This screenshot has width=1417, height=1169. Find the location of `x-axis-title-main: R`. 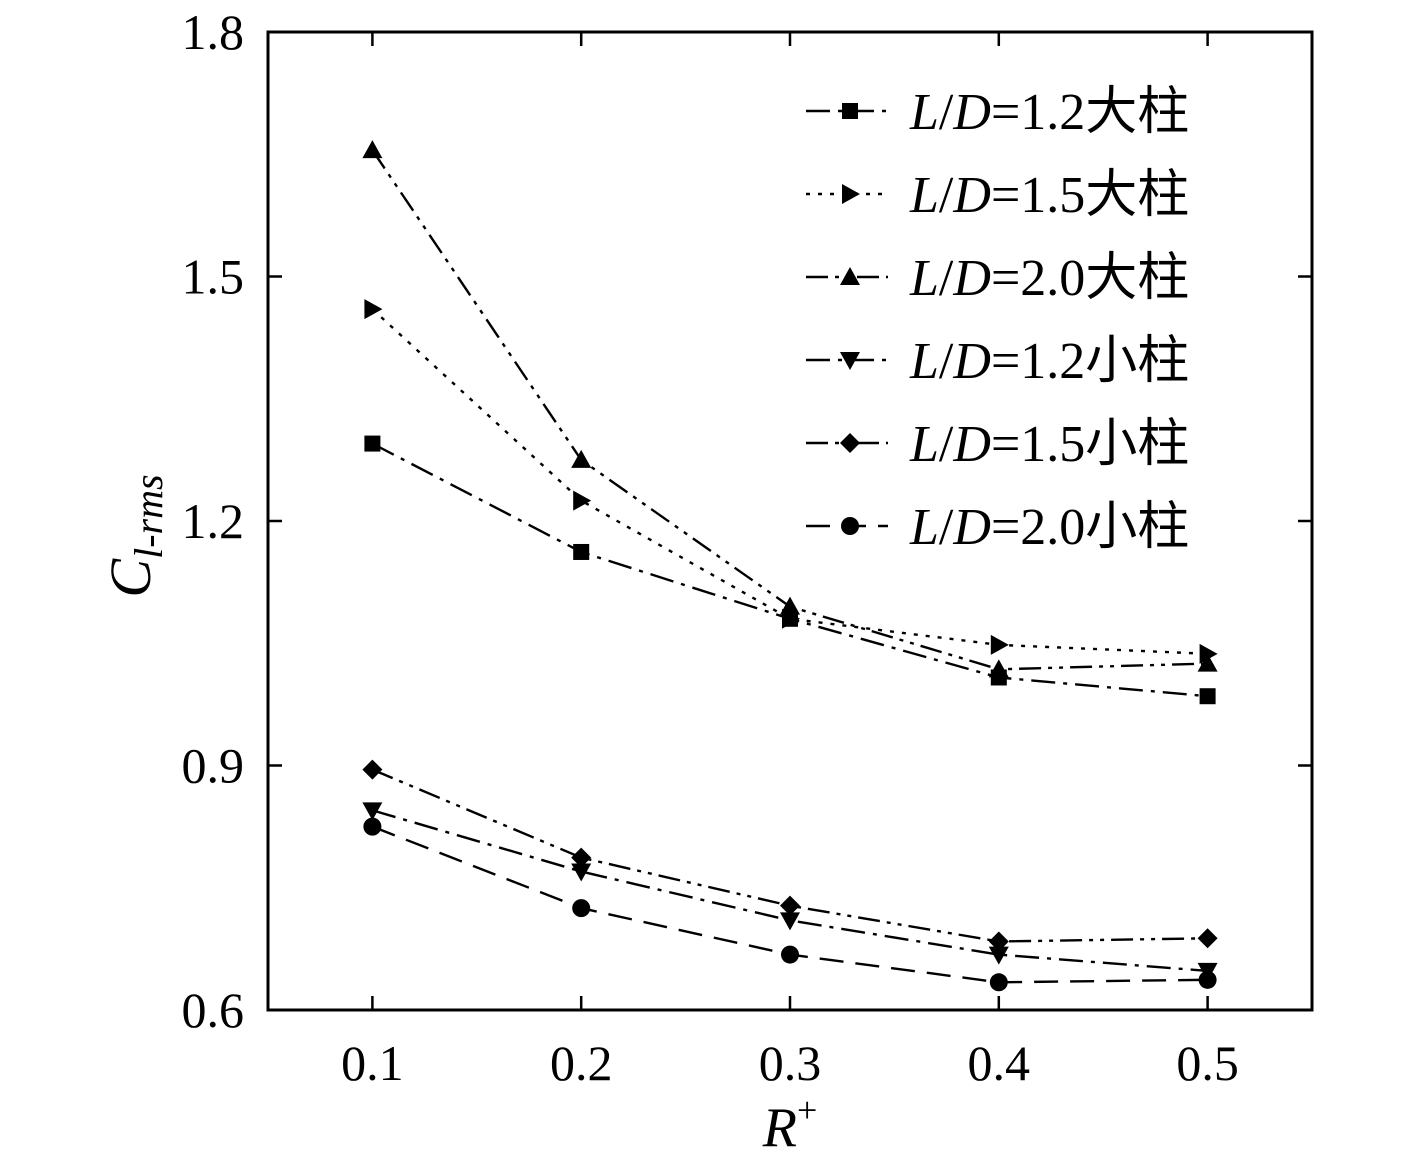

x-axis-title-main: R is located at coordinates (779, 1128).